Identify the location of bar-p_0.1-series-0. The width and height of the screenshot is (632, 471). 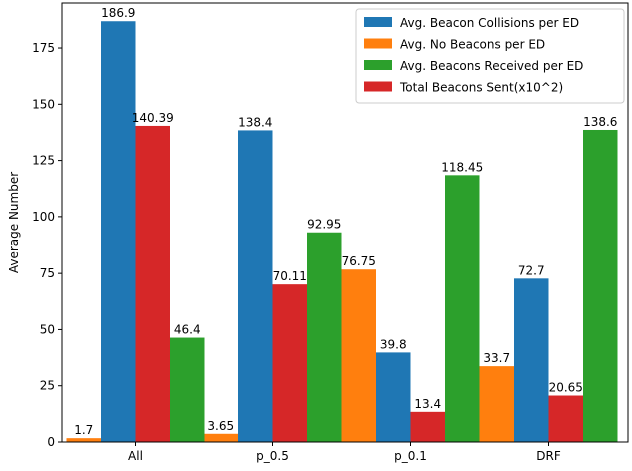
(393, 397).